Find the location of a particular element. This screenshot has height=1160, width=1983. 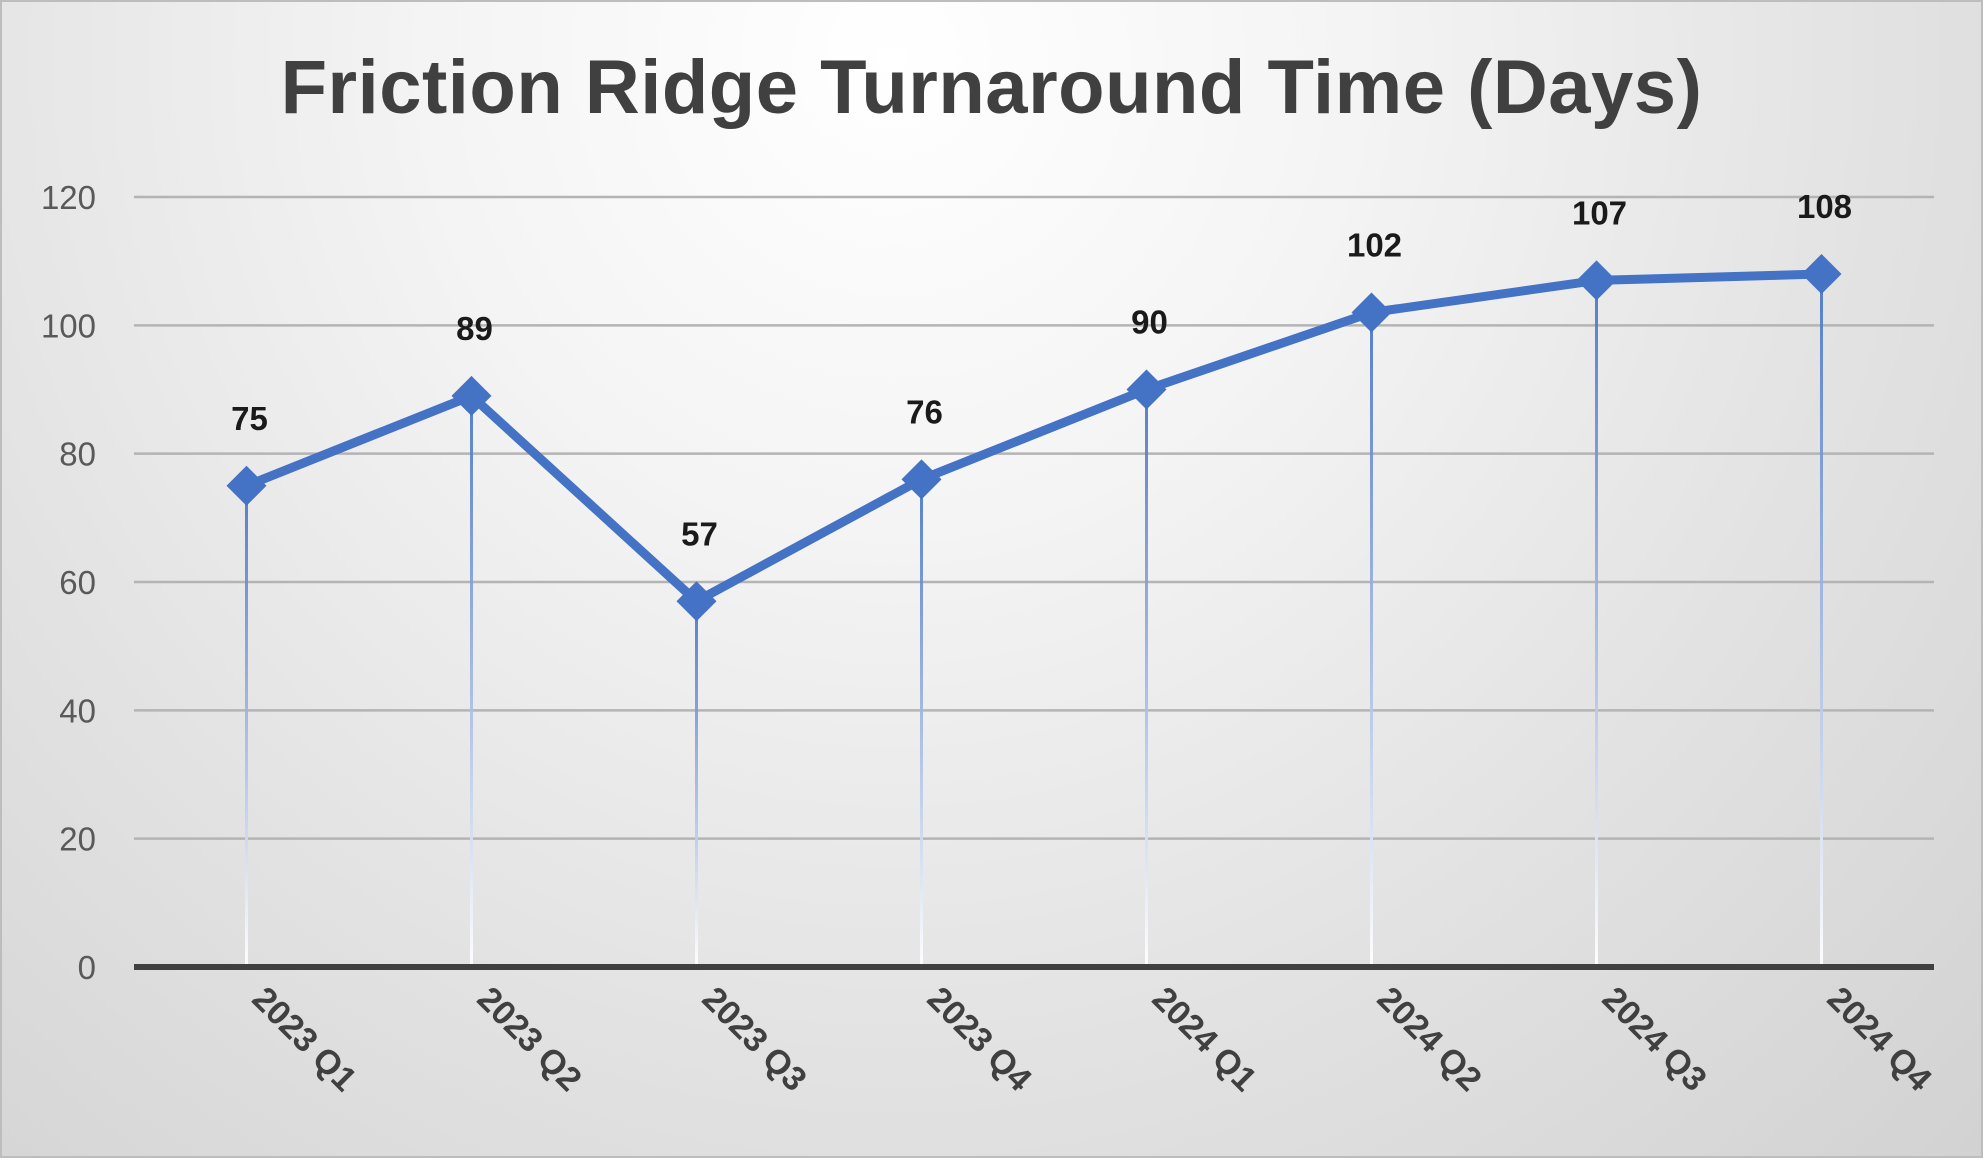

data-label: 90 is located at coordinates (1149, 322).